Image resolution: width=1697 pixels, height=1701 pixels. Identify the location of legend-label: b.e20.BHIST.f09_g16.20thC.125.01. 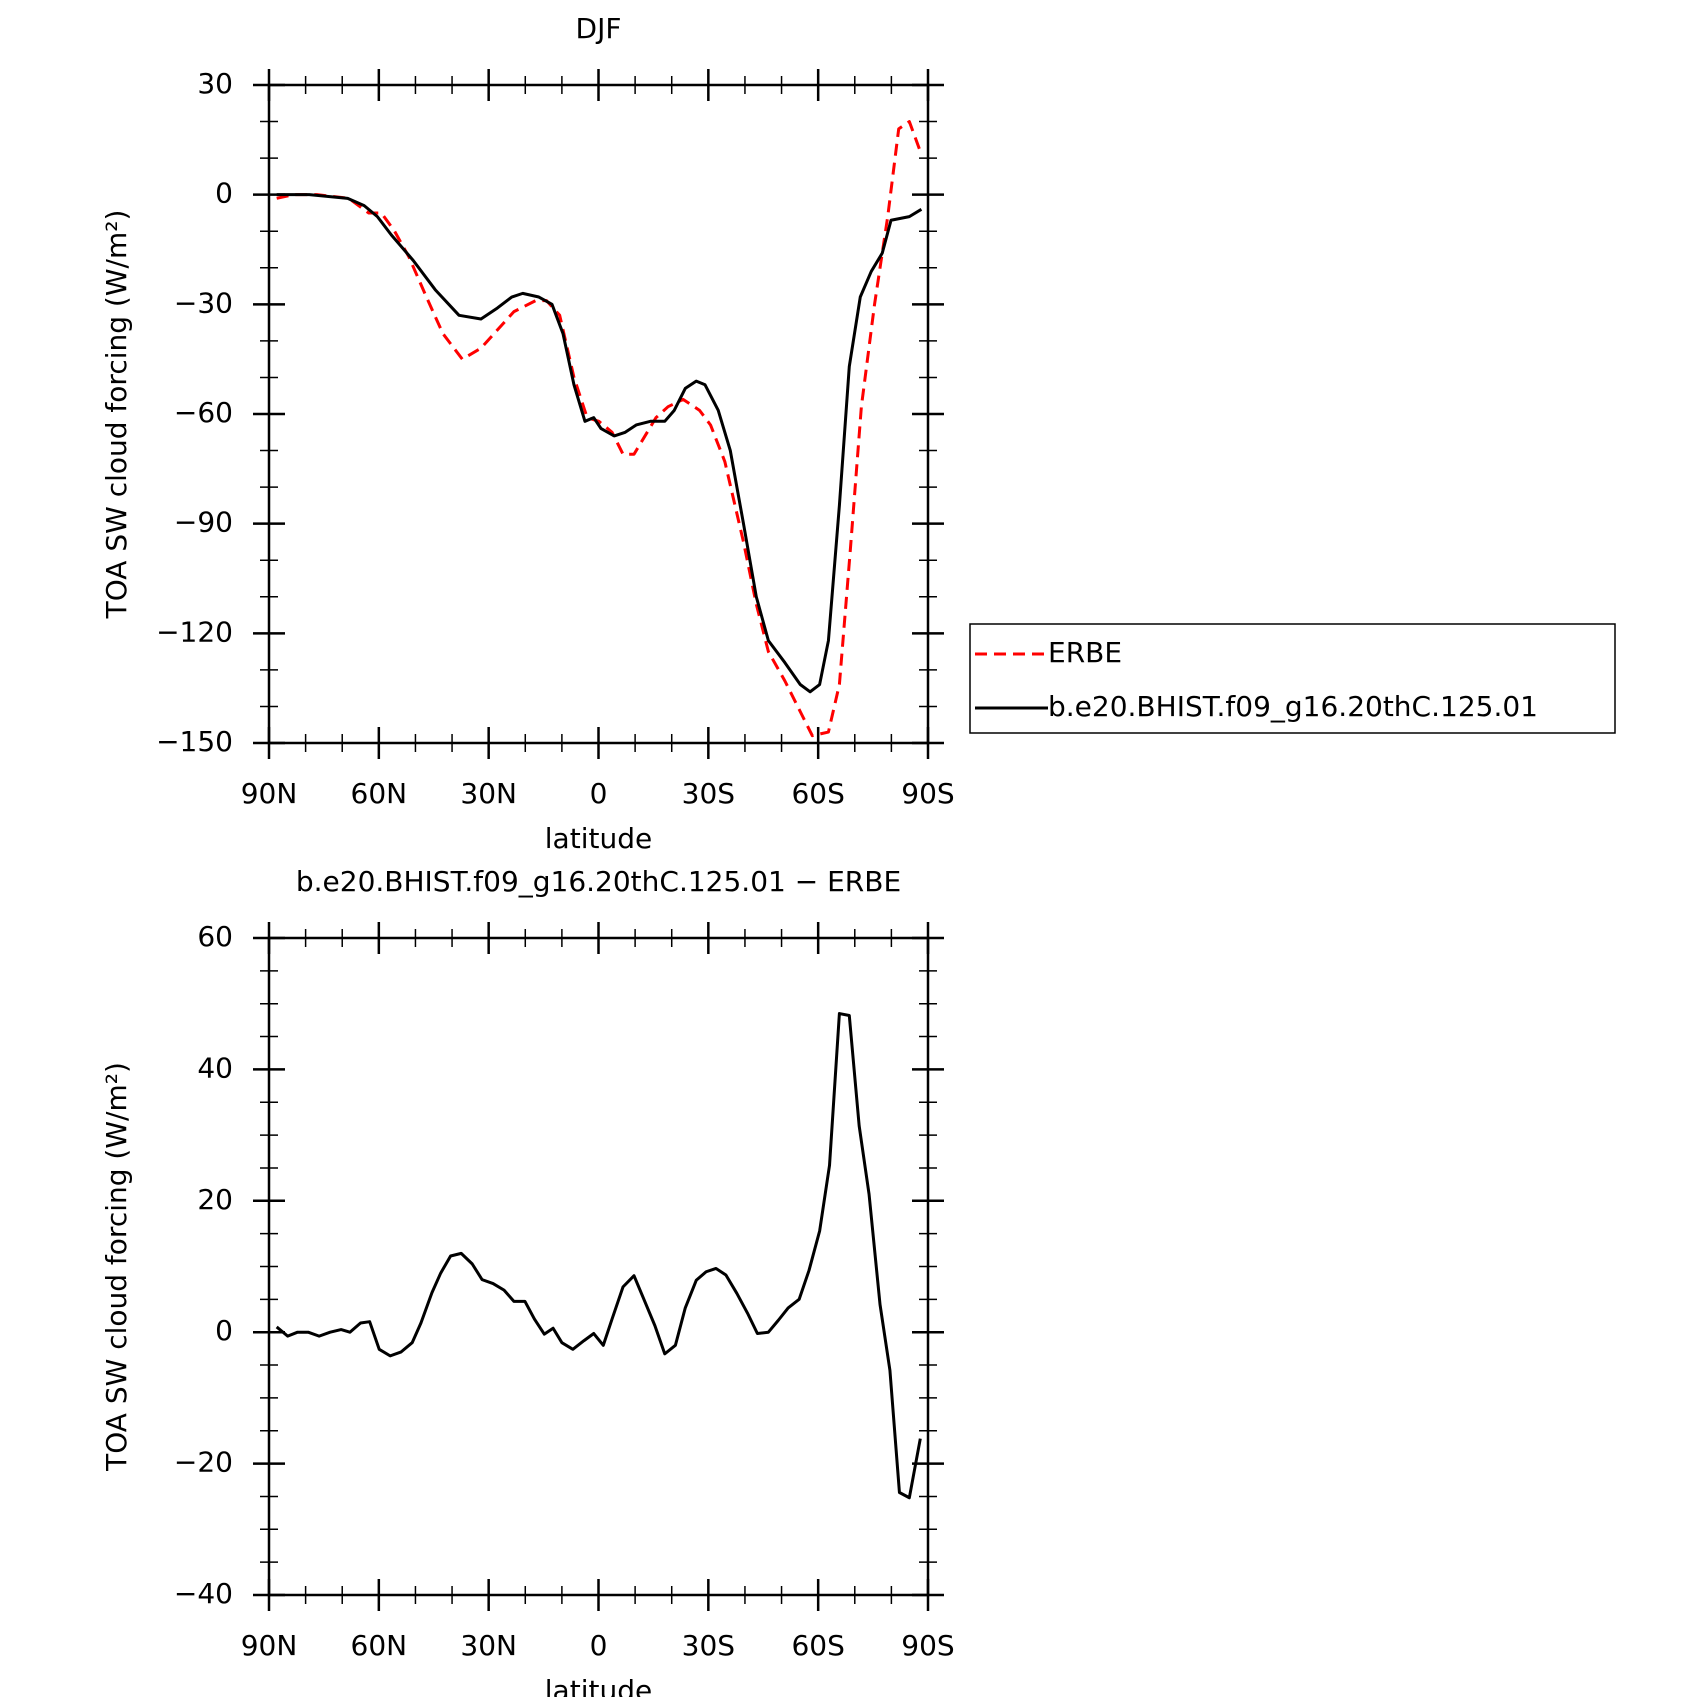
(1293, 706).